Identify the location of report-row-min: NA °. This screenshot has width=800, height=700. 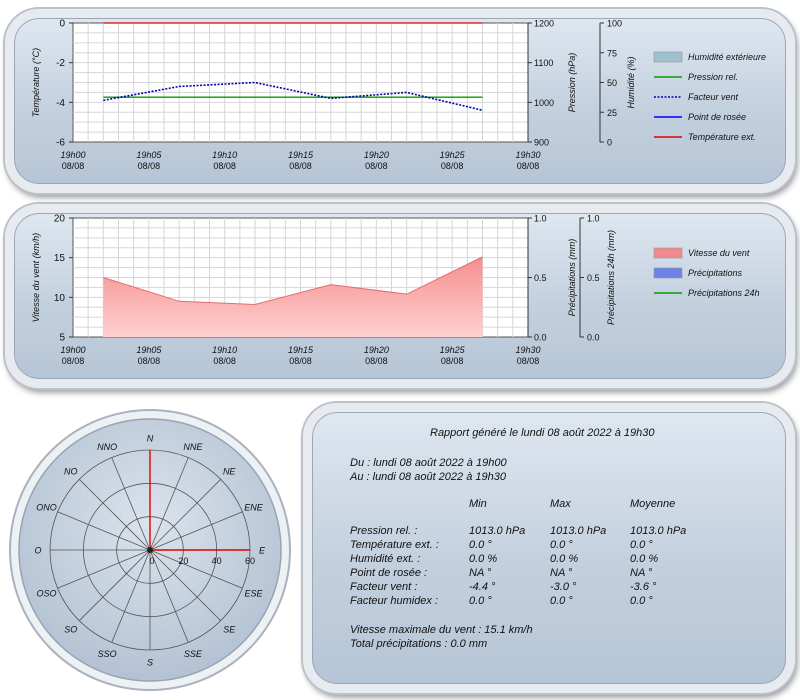
(480, 573).